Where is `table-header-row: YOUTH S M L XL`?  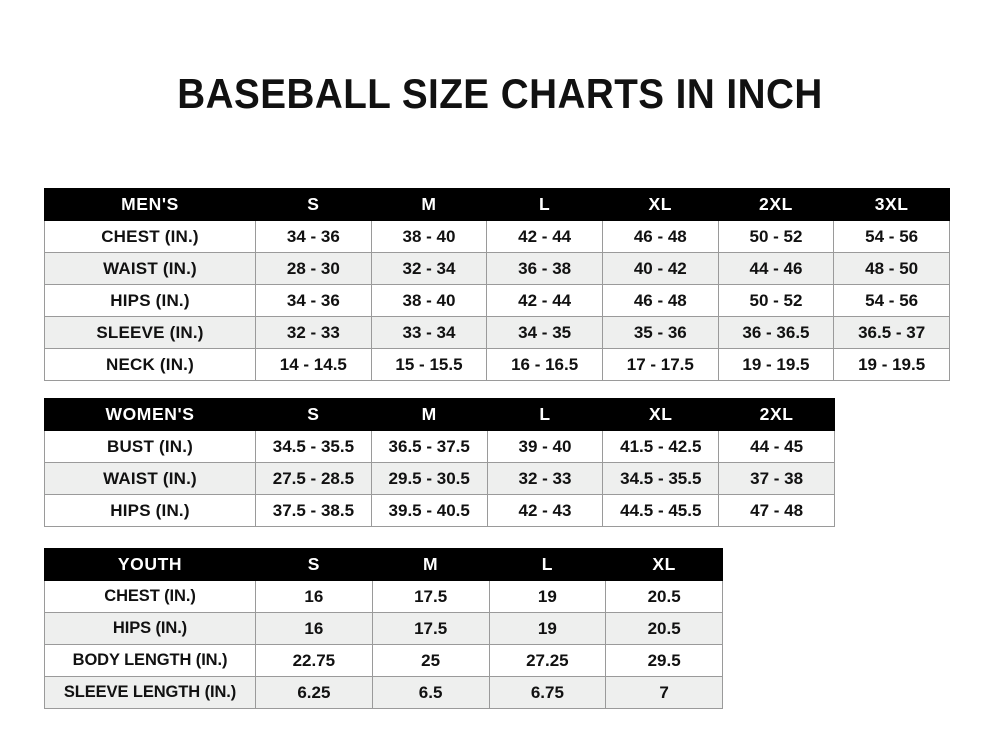 table-header-row: YOUTH S M L XL is located at coordinates (383, 564).